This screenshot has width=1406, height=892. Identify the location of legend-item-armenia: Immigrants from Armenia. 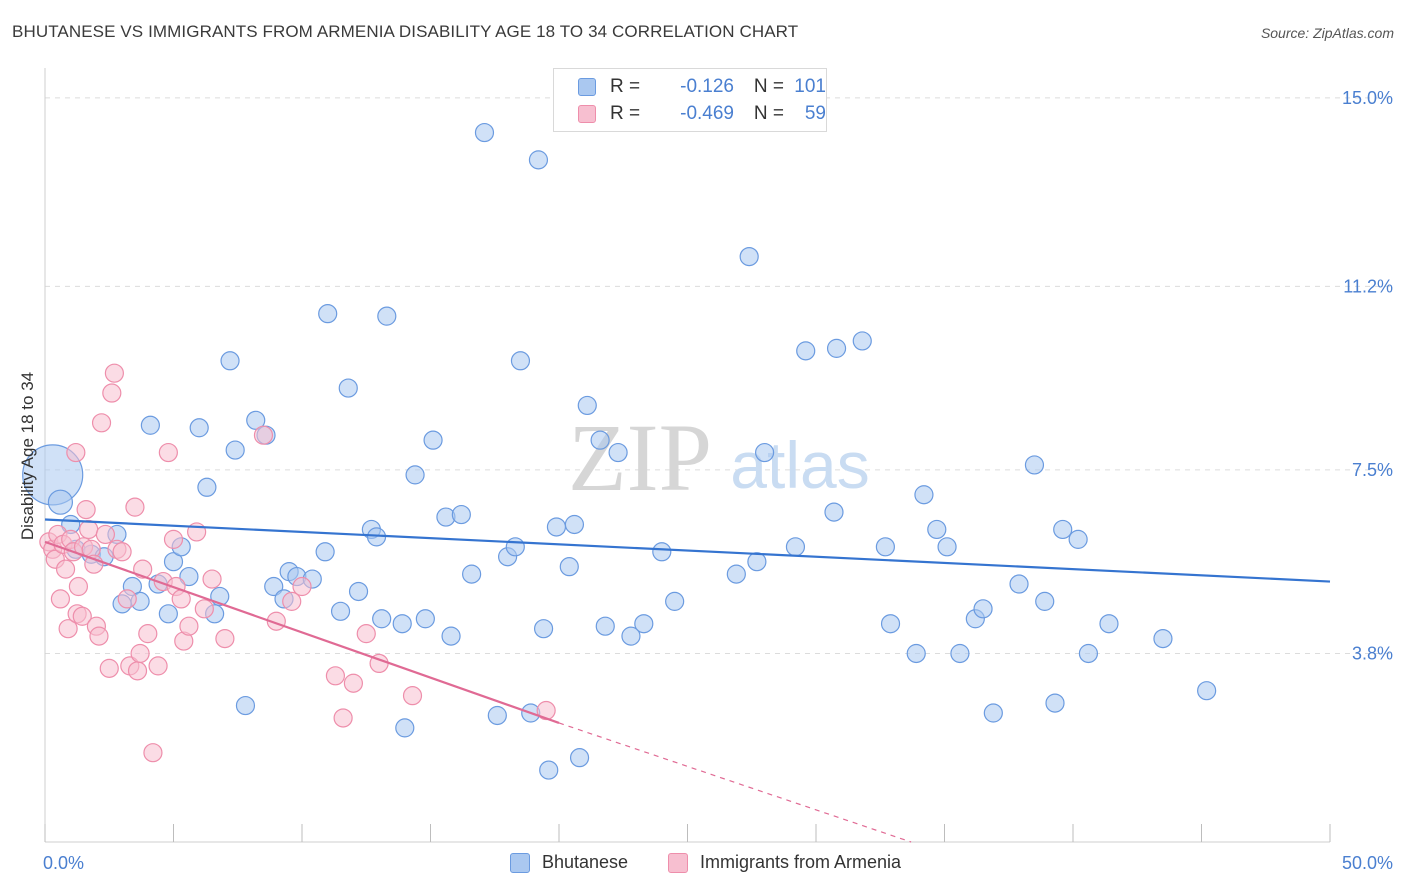
(784, 862).